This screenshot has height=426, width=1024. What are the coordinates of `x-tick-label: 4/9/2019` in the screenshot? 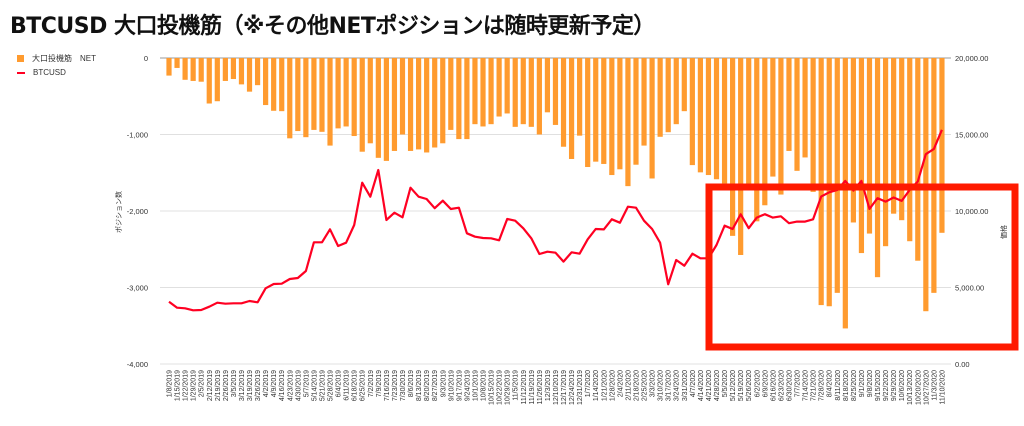 It's located at (274, 383).